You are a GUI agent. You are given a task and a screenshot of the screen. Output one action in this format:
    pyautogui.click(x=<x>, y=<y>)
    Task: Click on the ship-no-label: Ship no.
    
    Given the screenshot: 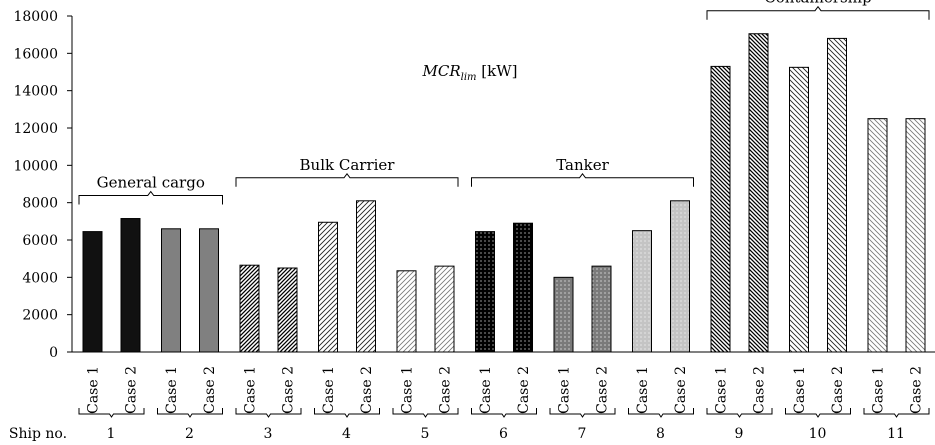 What is the action you would take?
    pyautogui.click(x=38, y=434)
    